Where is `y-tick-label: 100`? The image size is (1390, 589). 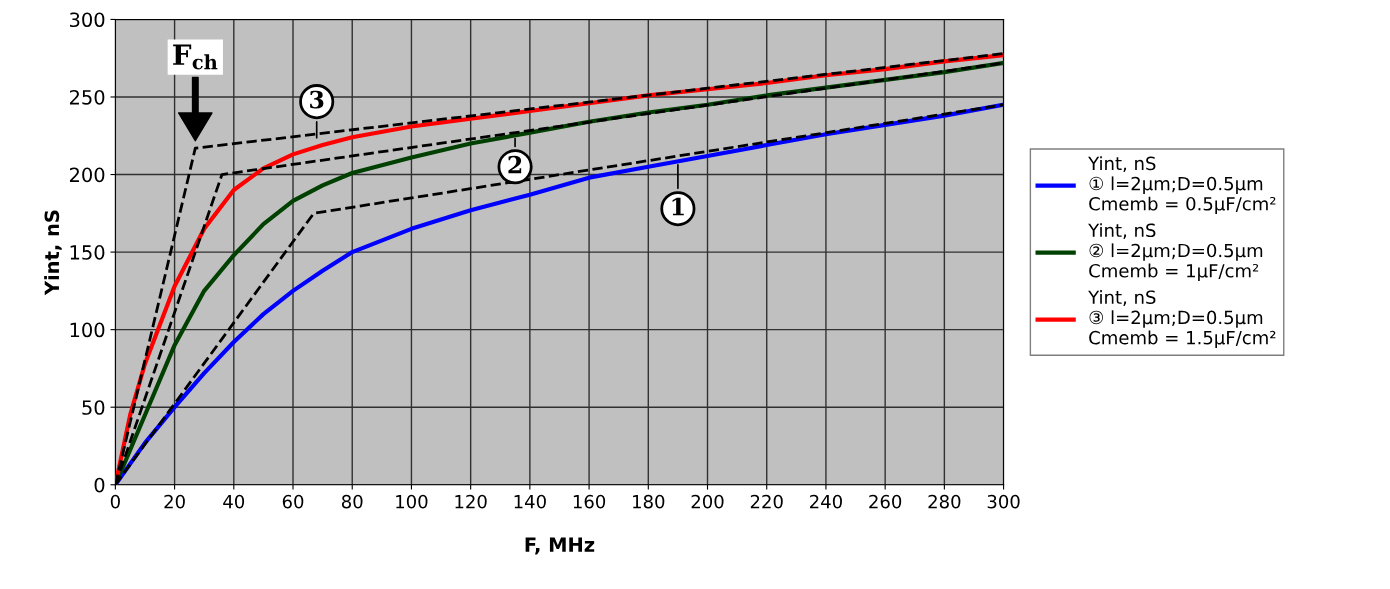
y-tick-label: 100 is located at coordinates (87, 330).